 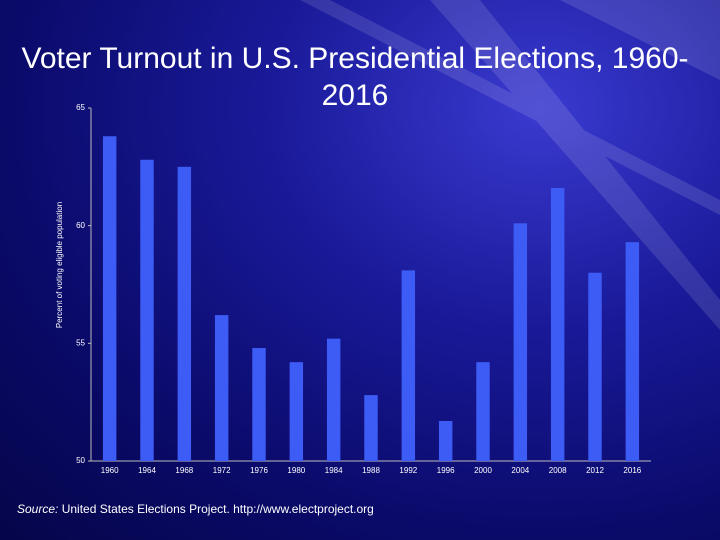 I want to click on x-tick-label: 1960, so click(x=110, y=470).